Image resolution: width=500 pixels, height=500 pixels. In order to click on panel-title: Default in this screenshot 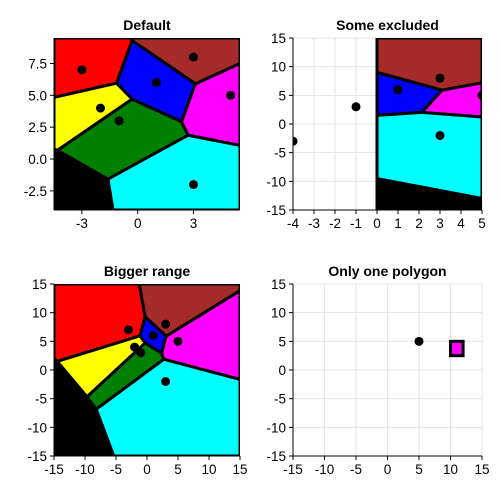, I will do `click(147, 25)`.